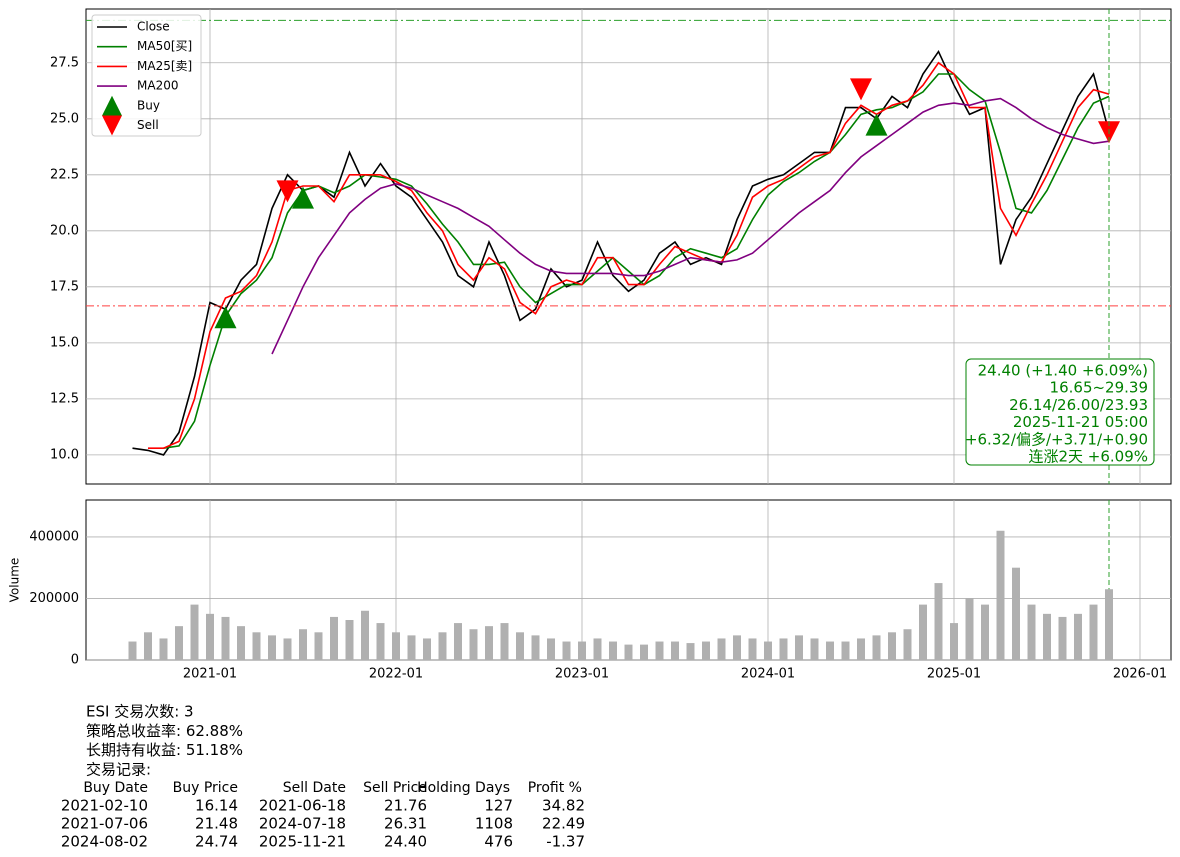 This screenshot has height=857, width=1180. What do you see at coordinates (302, 806) in the screenshot?
I see `table-cell: 2021-06-18` at bounding box center [302, 806].